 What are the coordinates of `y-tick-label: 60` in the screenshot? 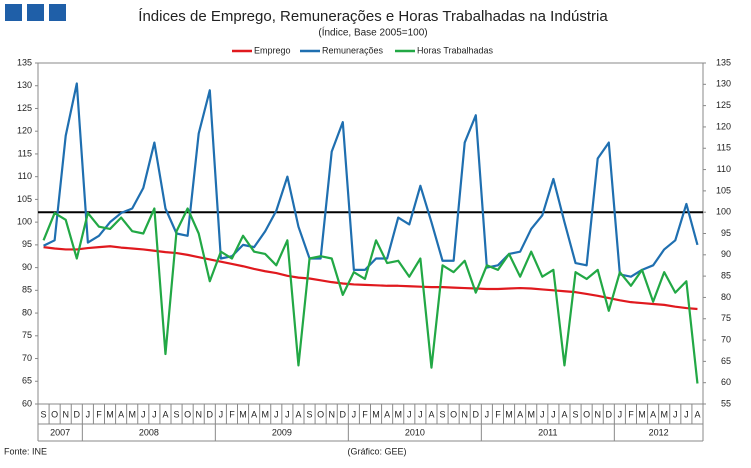 It's located at (27, 403).